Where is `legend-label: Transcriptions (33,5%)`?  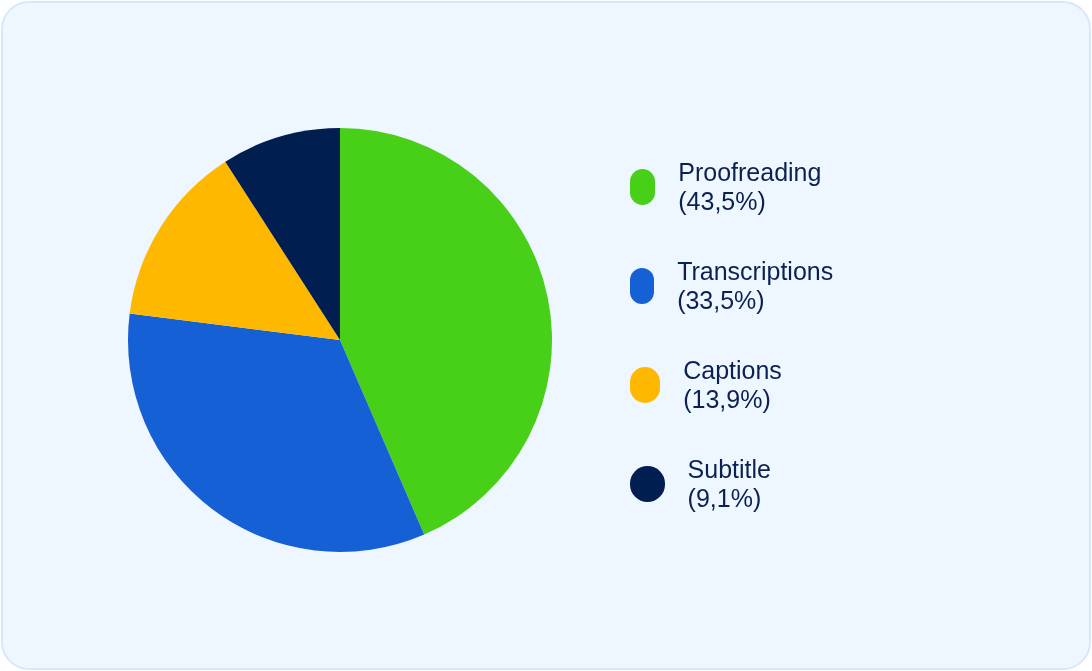 legend-label: Transcriptions (33,5%) is located at coordinates (756, 285).